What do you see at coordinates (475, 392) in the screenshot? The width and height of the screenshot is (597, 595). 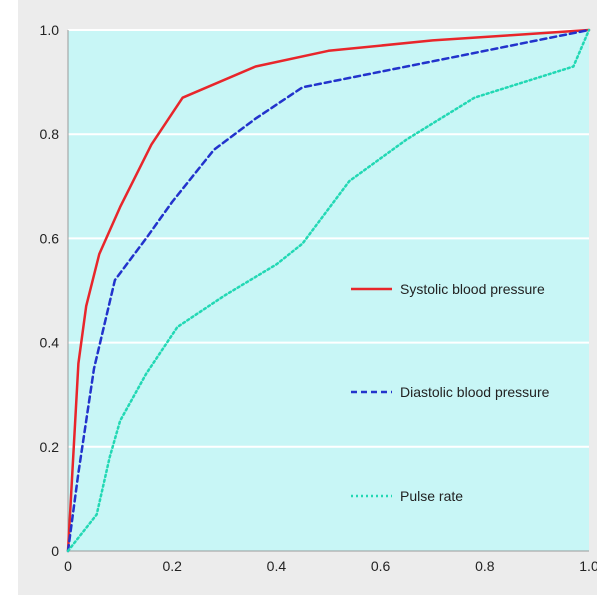 I see `legend-label-2: Diastolic blood pressure` at bounding box center [475, 392].